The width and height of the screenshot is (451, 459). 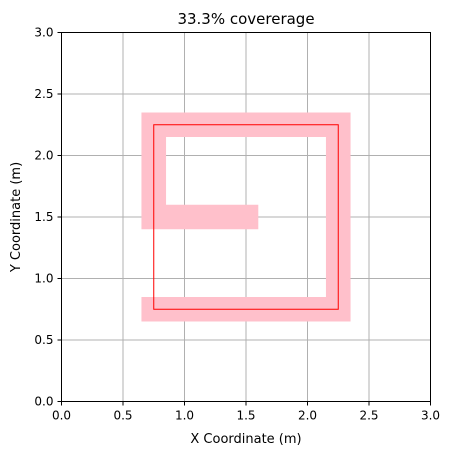 I want to click on x-tick-label: 1.5, so click(x=245, y=416).